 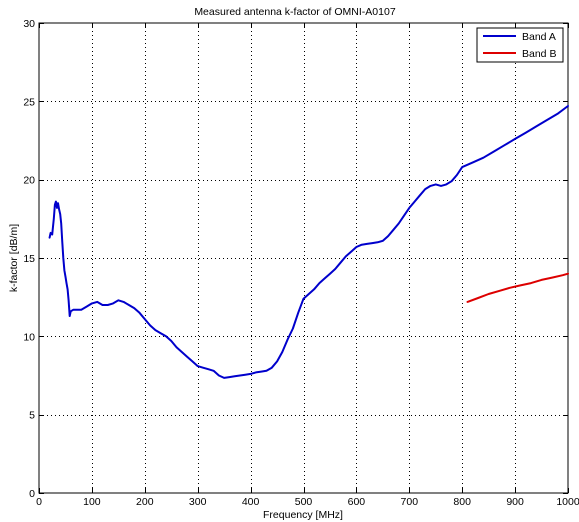 What do you see at coordinates (515, 502) in the screenshot?
I see `x-tick-label: 900` at bounding box center [515, 502].